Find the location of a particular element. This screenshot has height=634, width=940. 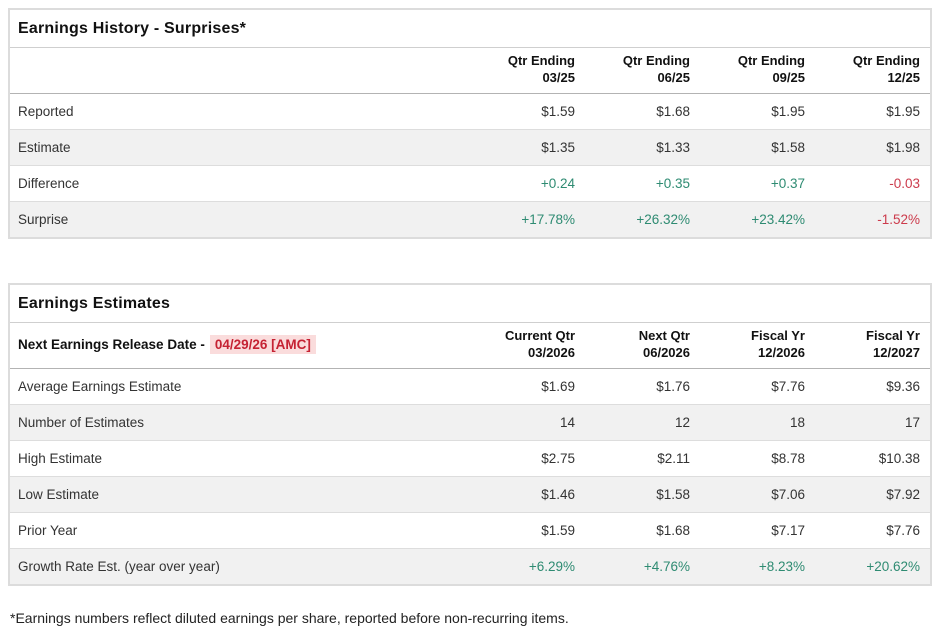

cell-value: 14 is located at coordinates (527, 422).